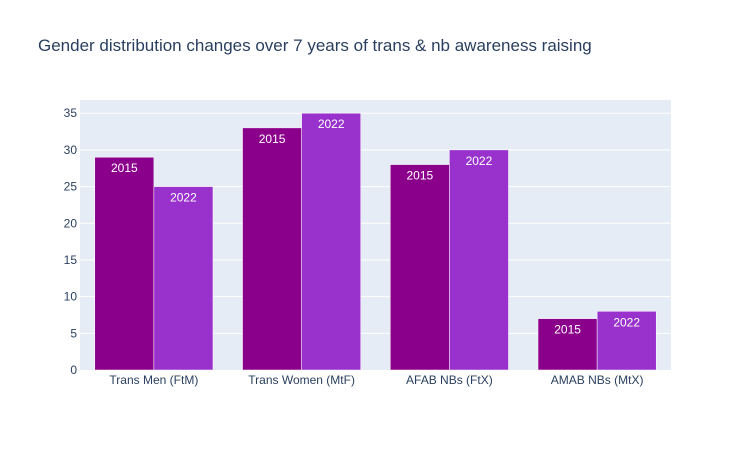  What do you see at coordinates (153, 380) in the screenshot?
I see `x-tick-label: Trans Men (FtM)` at bounding box center [153, 380].